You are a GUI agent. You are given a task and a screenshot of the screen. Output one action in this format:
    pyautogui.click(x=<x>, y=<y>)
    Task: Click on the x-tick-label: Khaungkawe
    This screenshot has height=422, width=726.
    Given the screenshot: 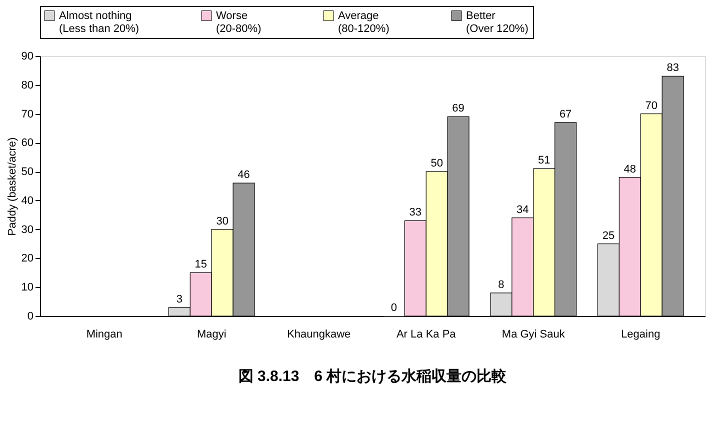 What is the action you would take?
    pyautogui.click(x=319, y=334)
    